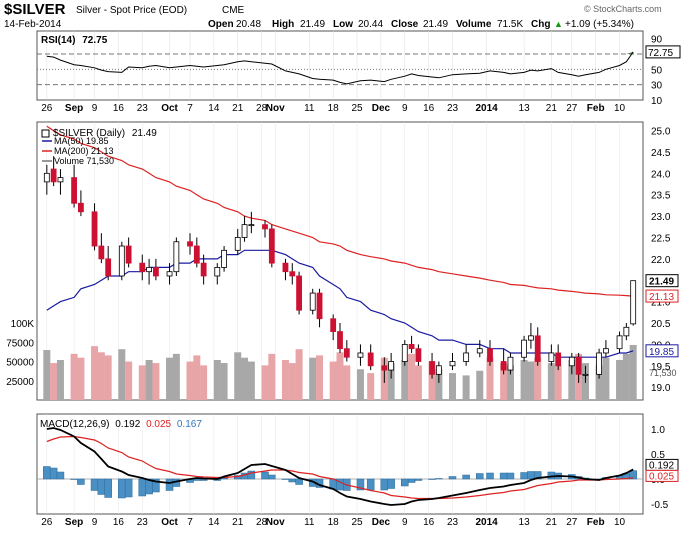 The width and height of the screenshot is (690, 534). Describe the element at coordinates (190, 522) in the screenshot. I see `x-tick-label-lower: 7` at that location.